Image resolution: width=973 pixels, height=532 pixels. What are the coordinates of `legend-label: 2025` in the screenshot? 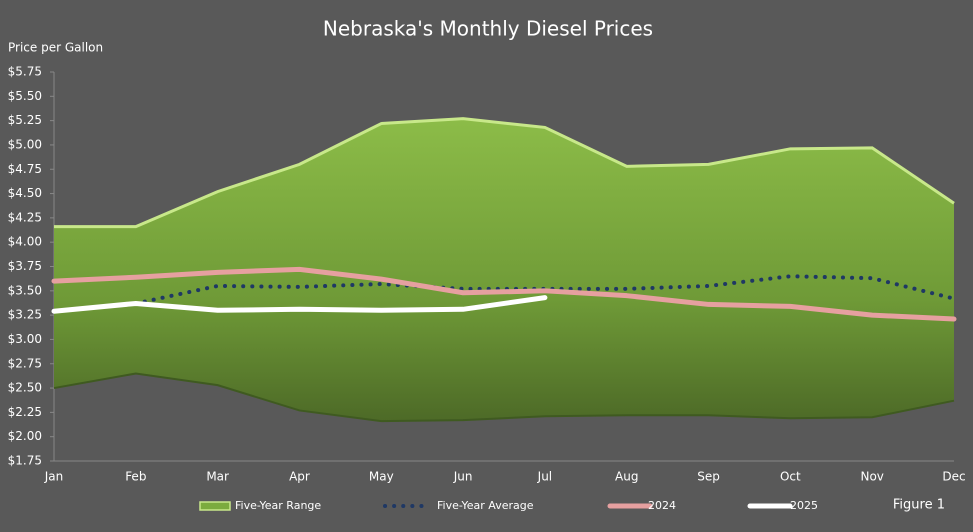 It's located at (804, 505).